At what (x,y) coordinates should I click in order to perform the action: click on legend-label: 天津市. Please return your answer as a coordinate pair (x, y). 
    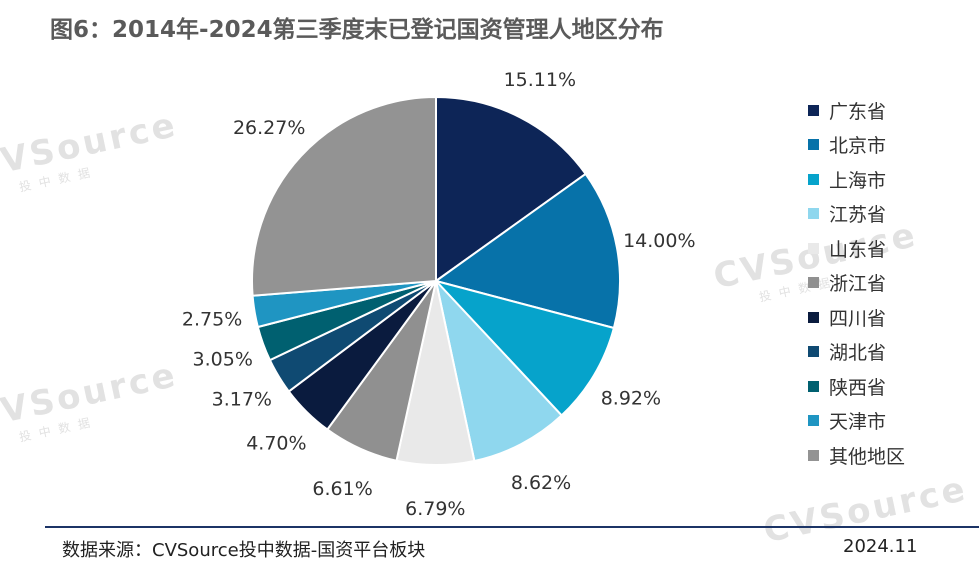
    Looking at the image, I should click on (858, 422).